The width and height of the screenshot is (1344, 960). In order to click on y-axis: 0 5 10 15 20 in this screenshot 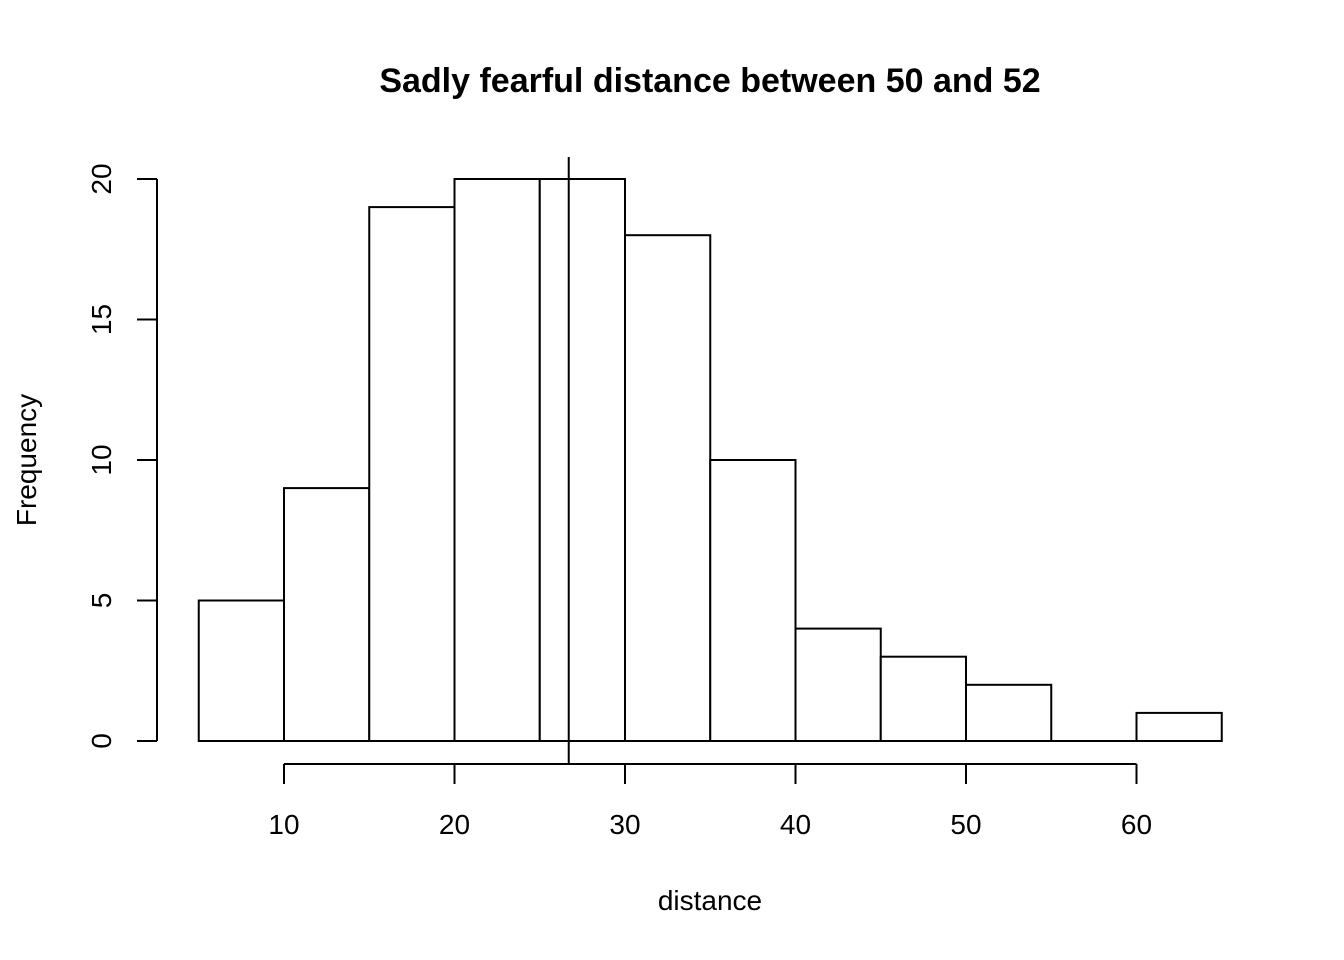, I will do `click(122, 456)`.